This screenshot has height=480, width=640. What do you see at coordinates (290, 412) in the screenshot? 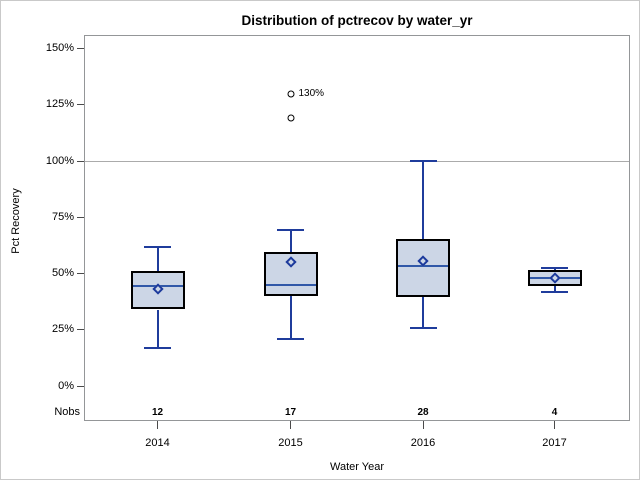
I see `nobs-value: 17` at bounding box center [290, 412].